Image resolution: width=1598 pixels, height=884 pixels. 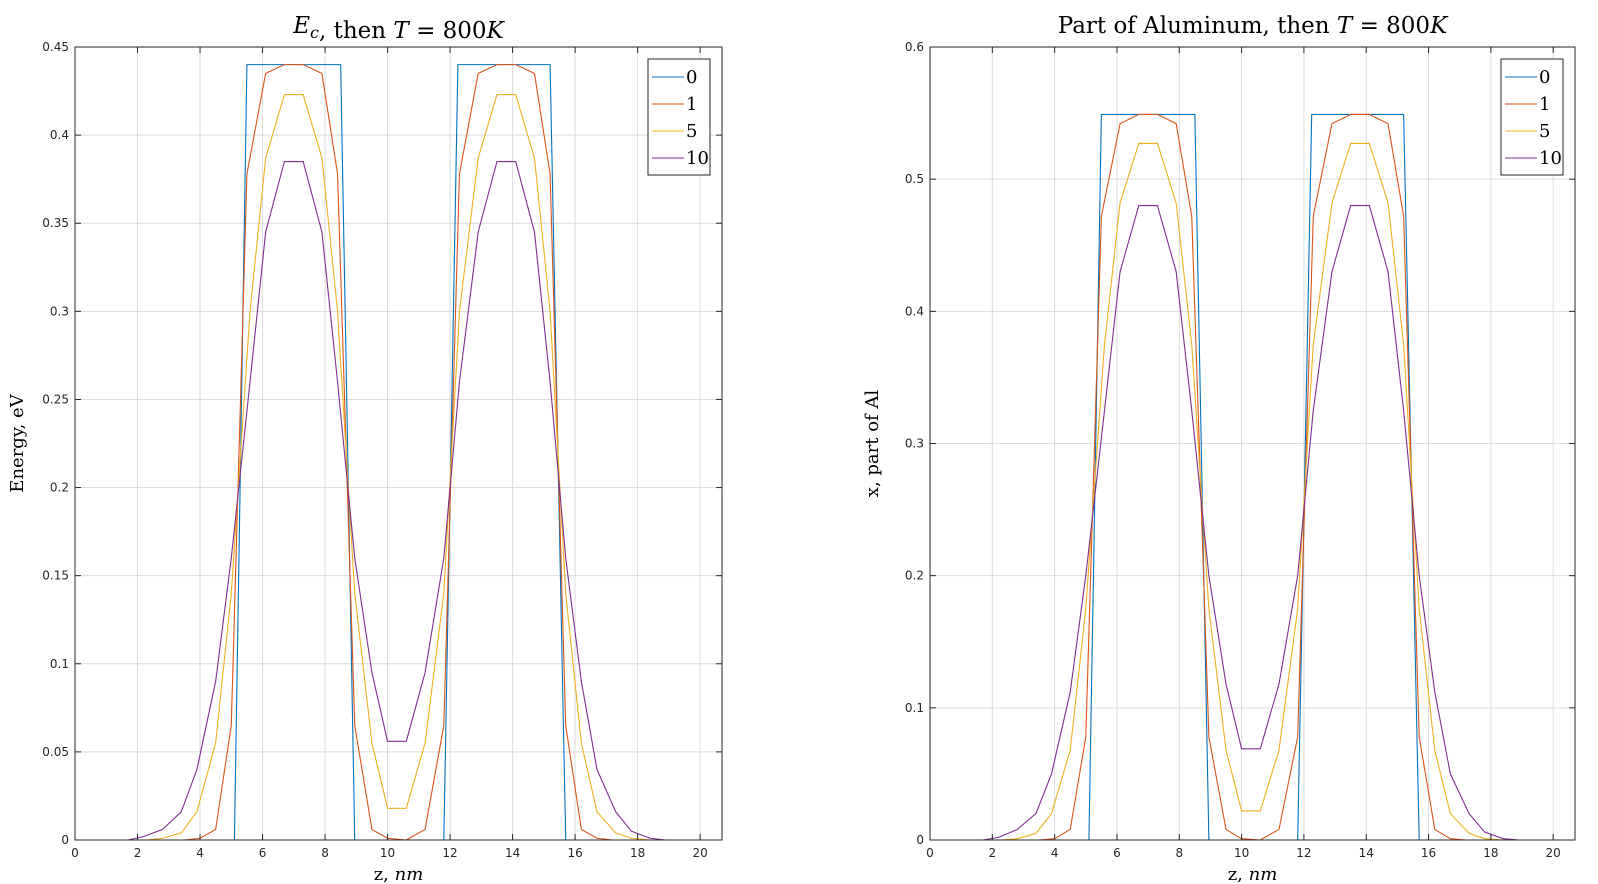 What do you see at coordinates (914, 179) in the screenshot?
I see `y-tick-label: 0.5` at bounding box center [914, 179].